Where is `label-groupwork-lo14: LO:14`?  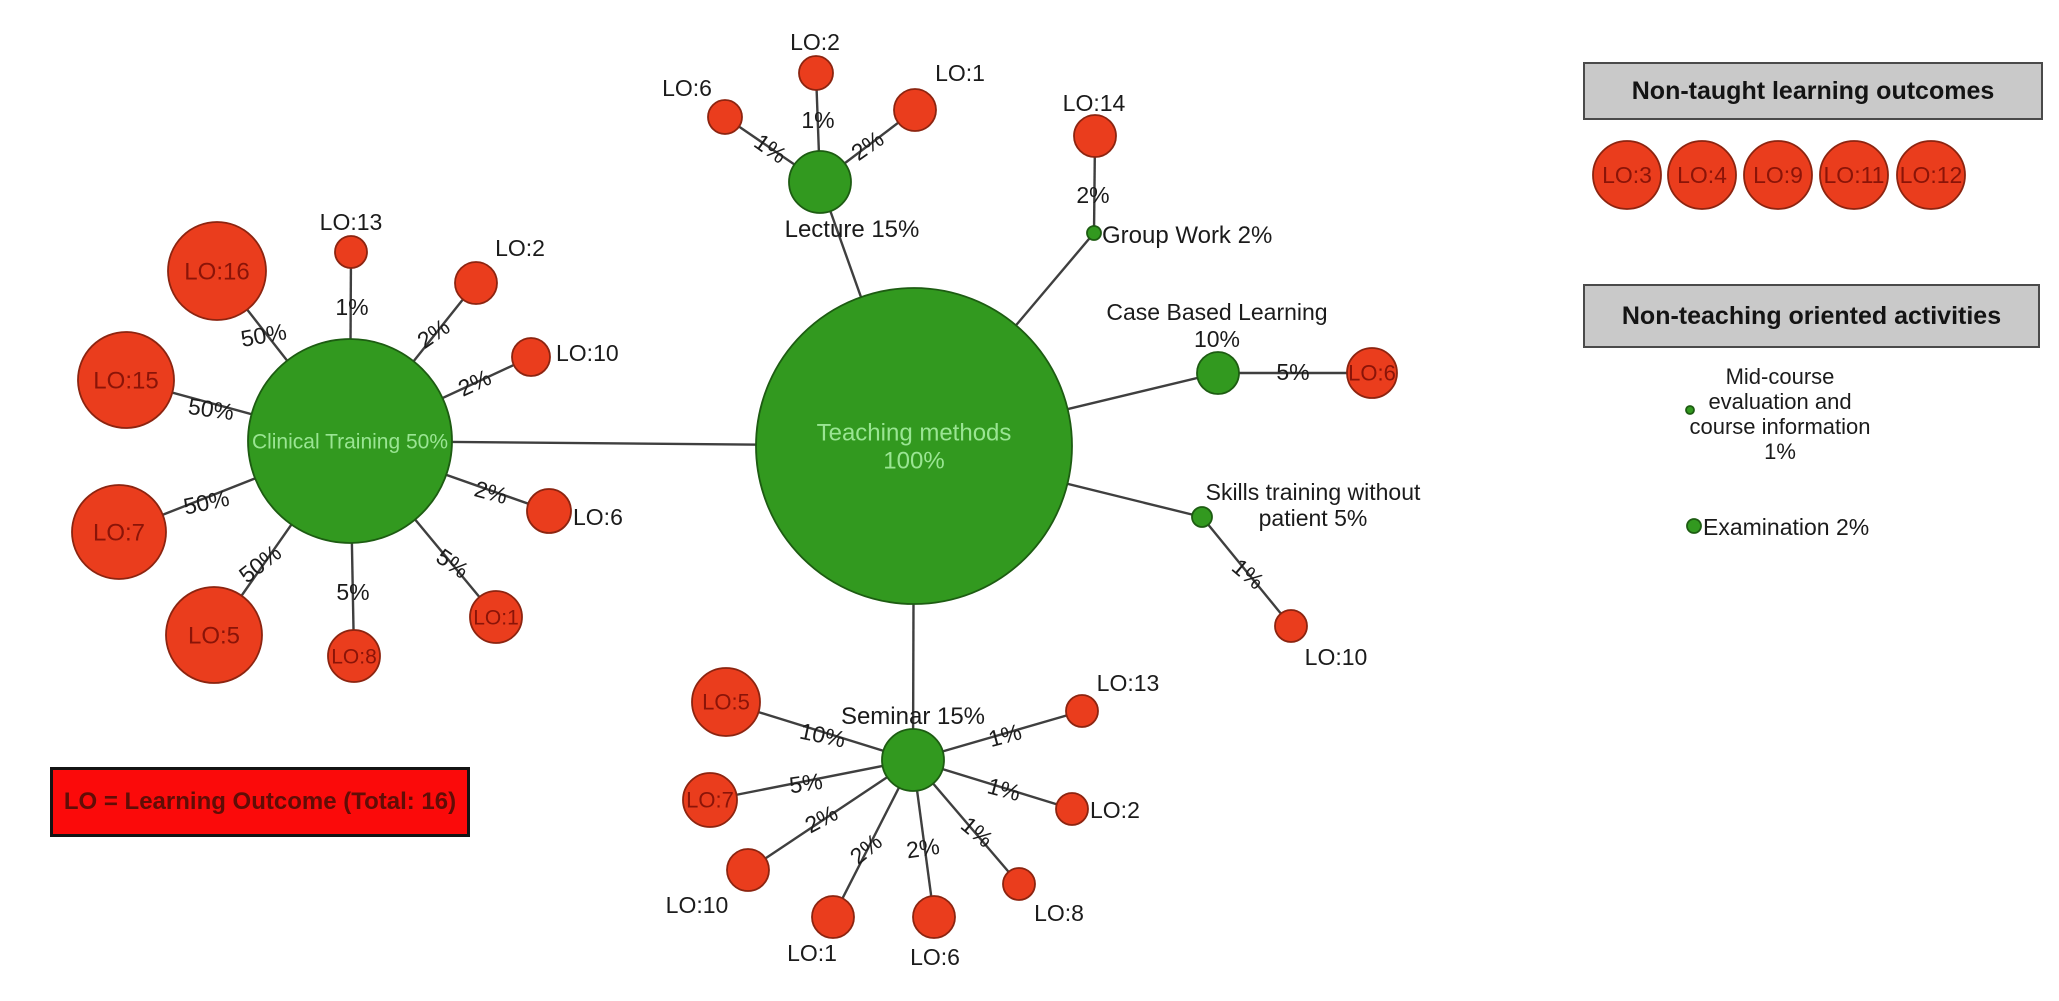 label-groupwork-lo14: LO:14 is located at coordinates (1094, 103).